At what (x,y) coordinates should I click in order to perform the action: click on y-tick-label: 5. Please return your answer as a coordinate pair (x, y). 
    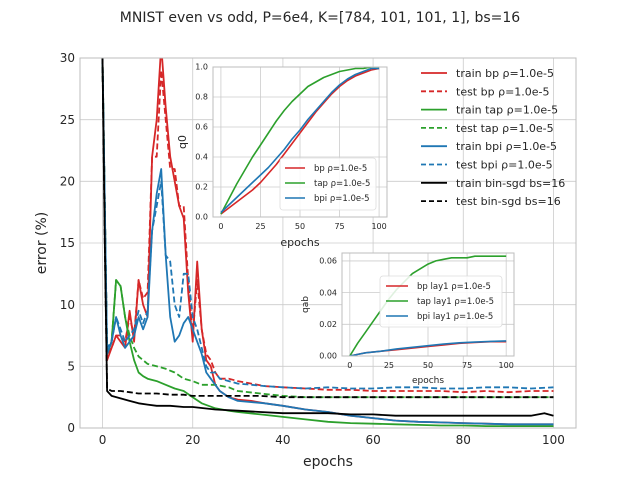
    Looking at the image, I should click on (71, 367).